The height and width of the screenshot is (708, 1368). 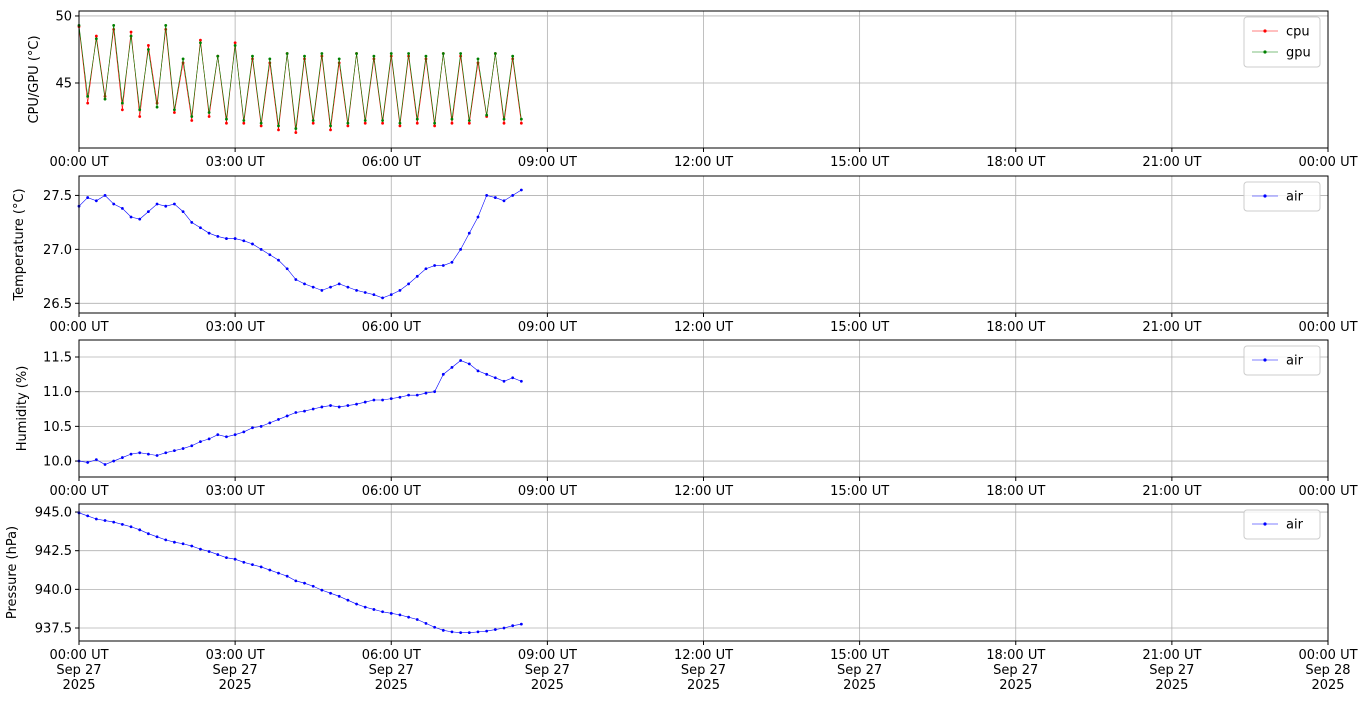 I want to click on y-axis-label: CPU/GPU (°C), so click(x=34, y=79).